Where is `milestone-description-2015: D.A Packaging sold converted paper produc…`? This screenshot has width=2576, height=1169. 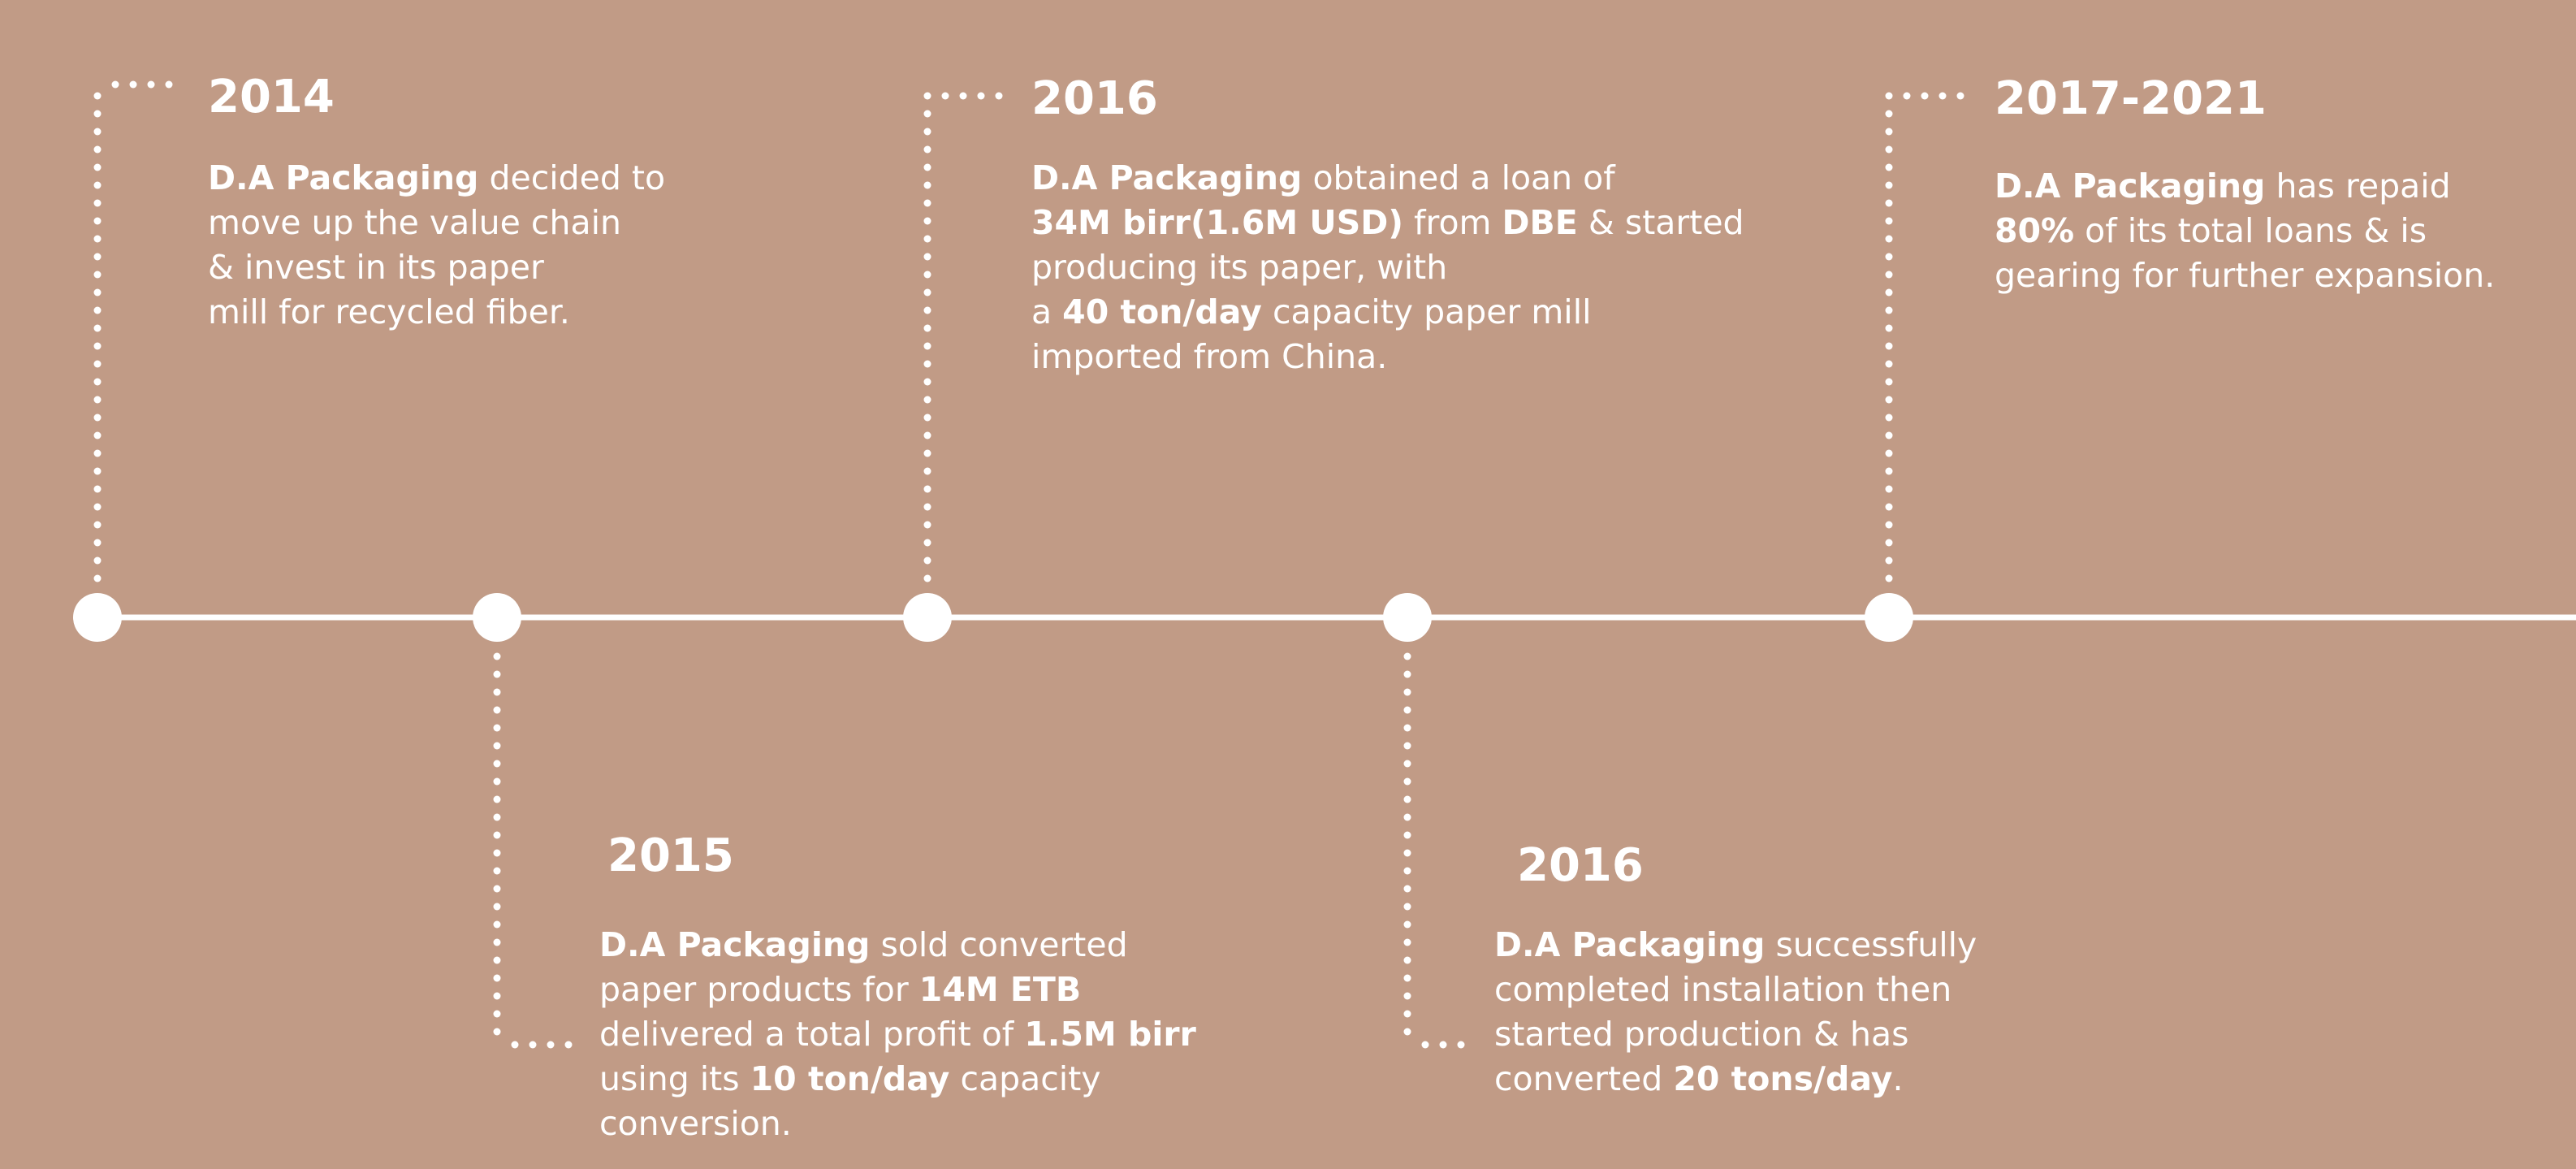
milestone-description-2015: D.A Packaging sold converted paper produc… is located at coordinates (898, 1034).